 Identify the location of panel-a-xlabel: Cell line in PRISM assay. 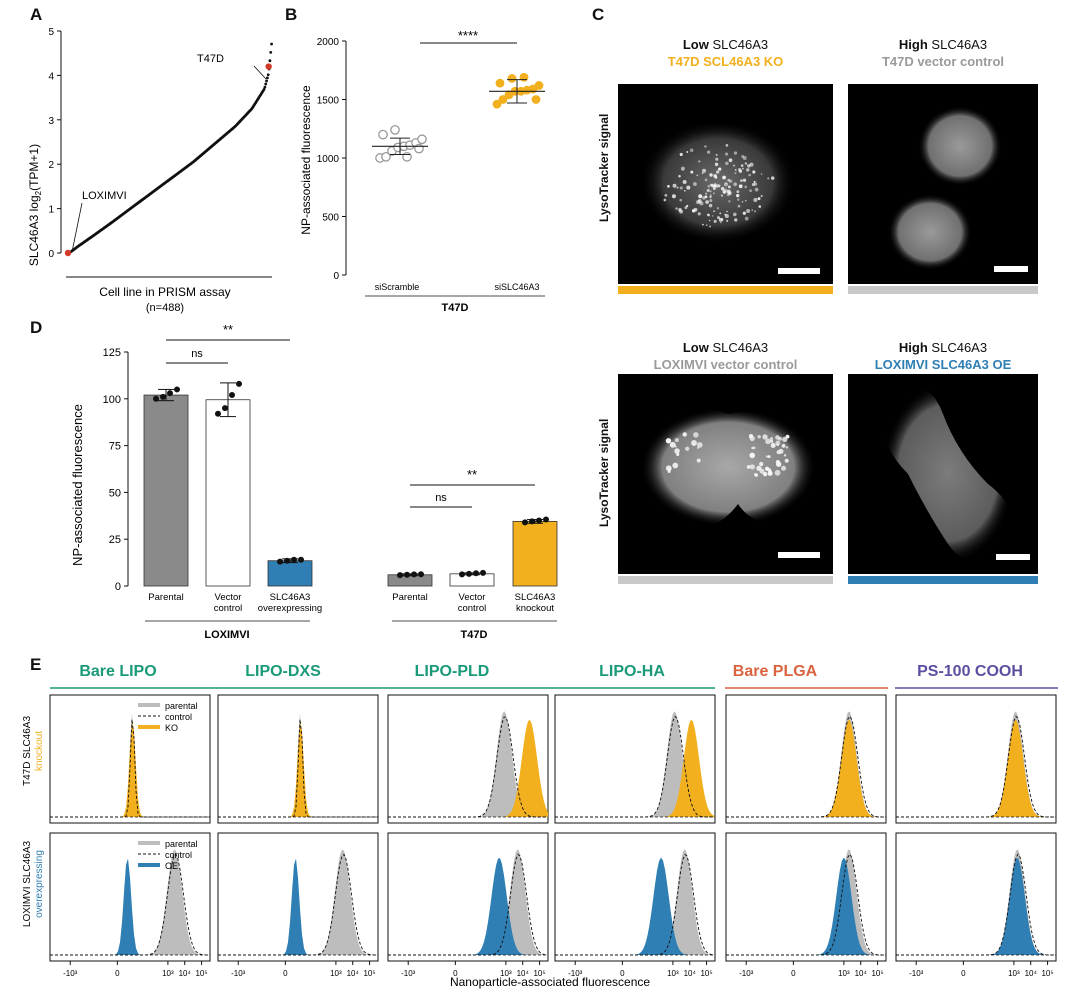
(164, 292).